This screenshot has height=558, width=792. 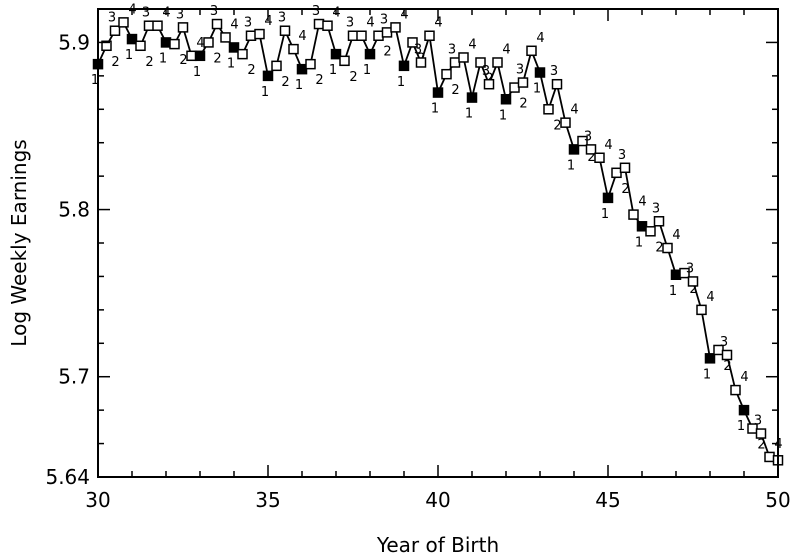 What do you see at coordinates (607, 500) in the screenshot?
I see `x-tick-label: 45` at bounding box center [607, 500].